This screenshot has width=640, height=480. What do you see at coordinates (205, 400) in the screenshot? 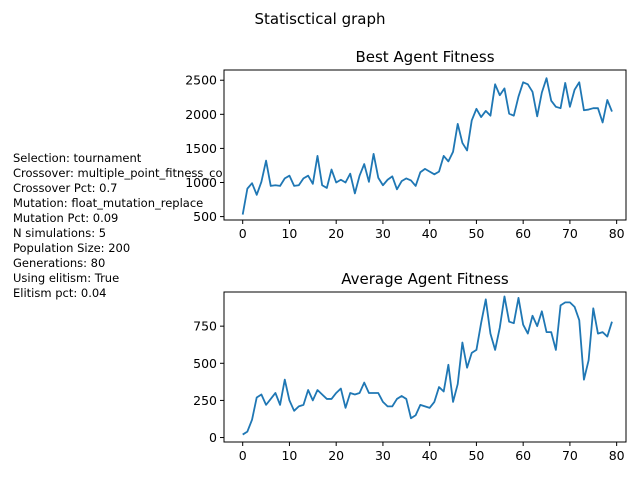
I see `y-tick-label: 250` at bounding box center [205, 400].